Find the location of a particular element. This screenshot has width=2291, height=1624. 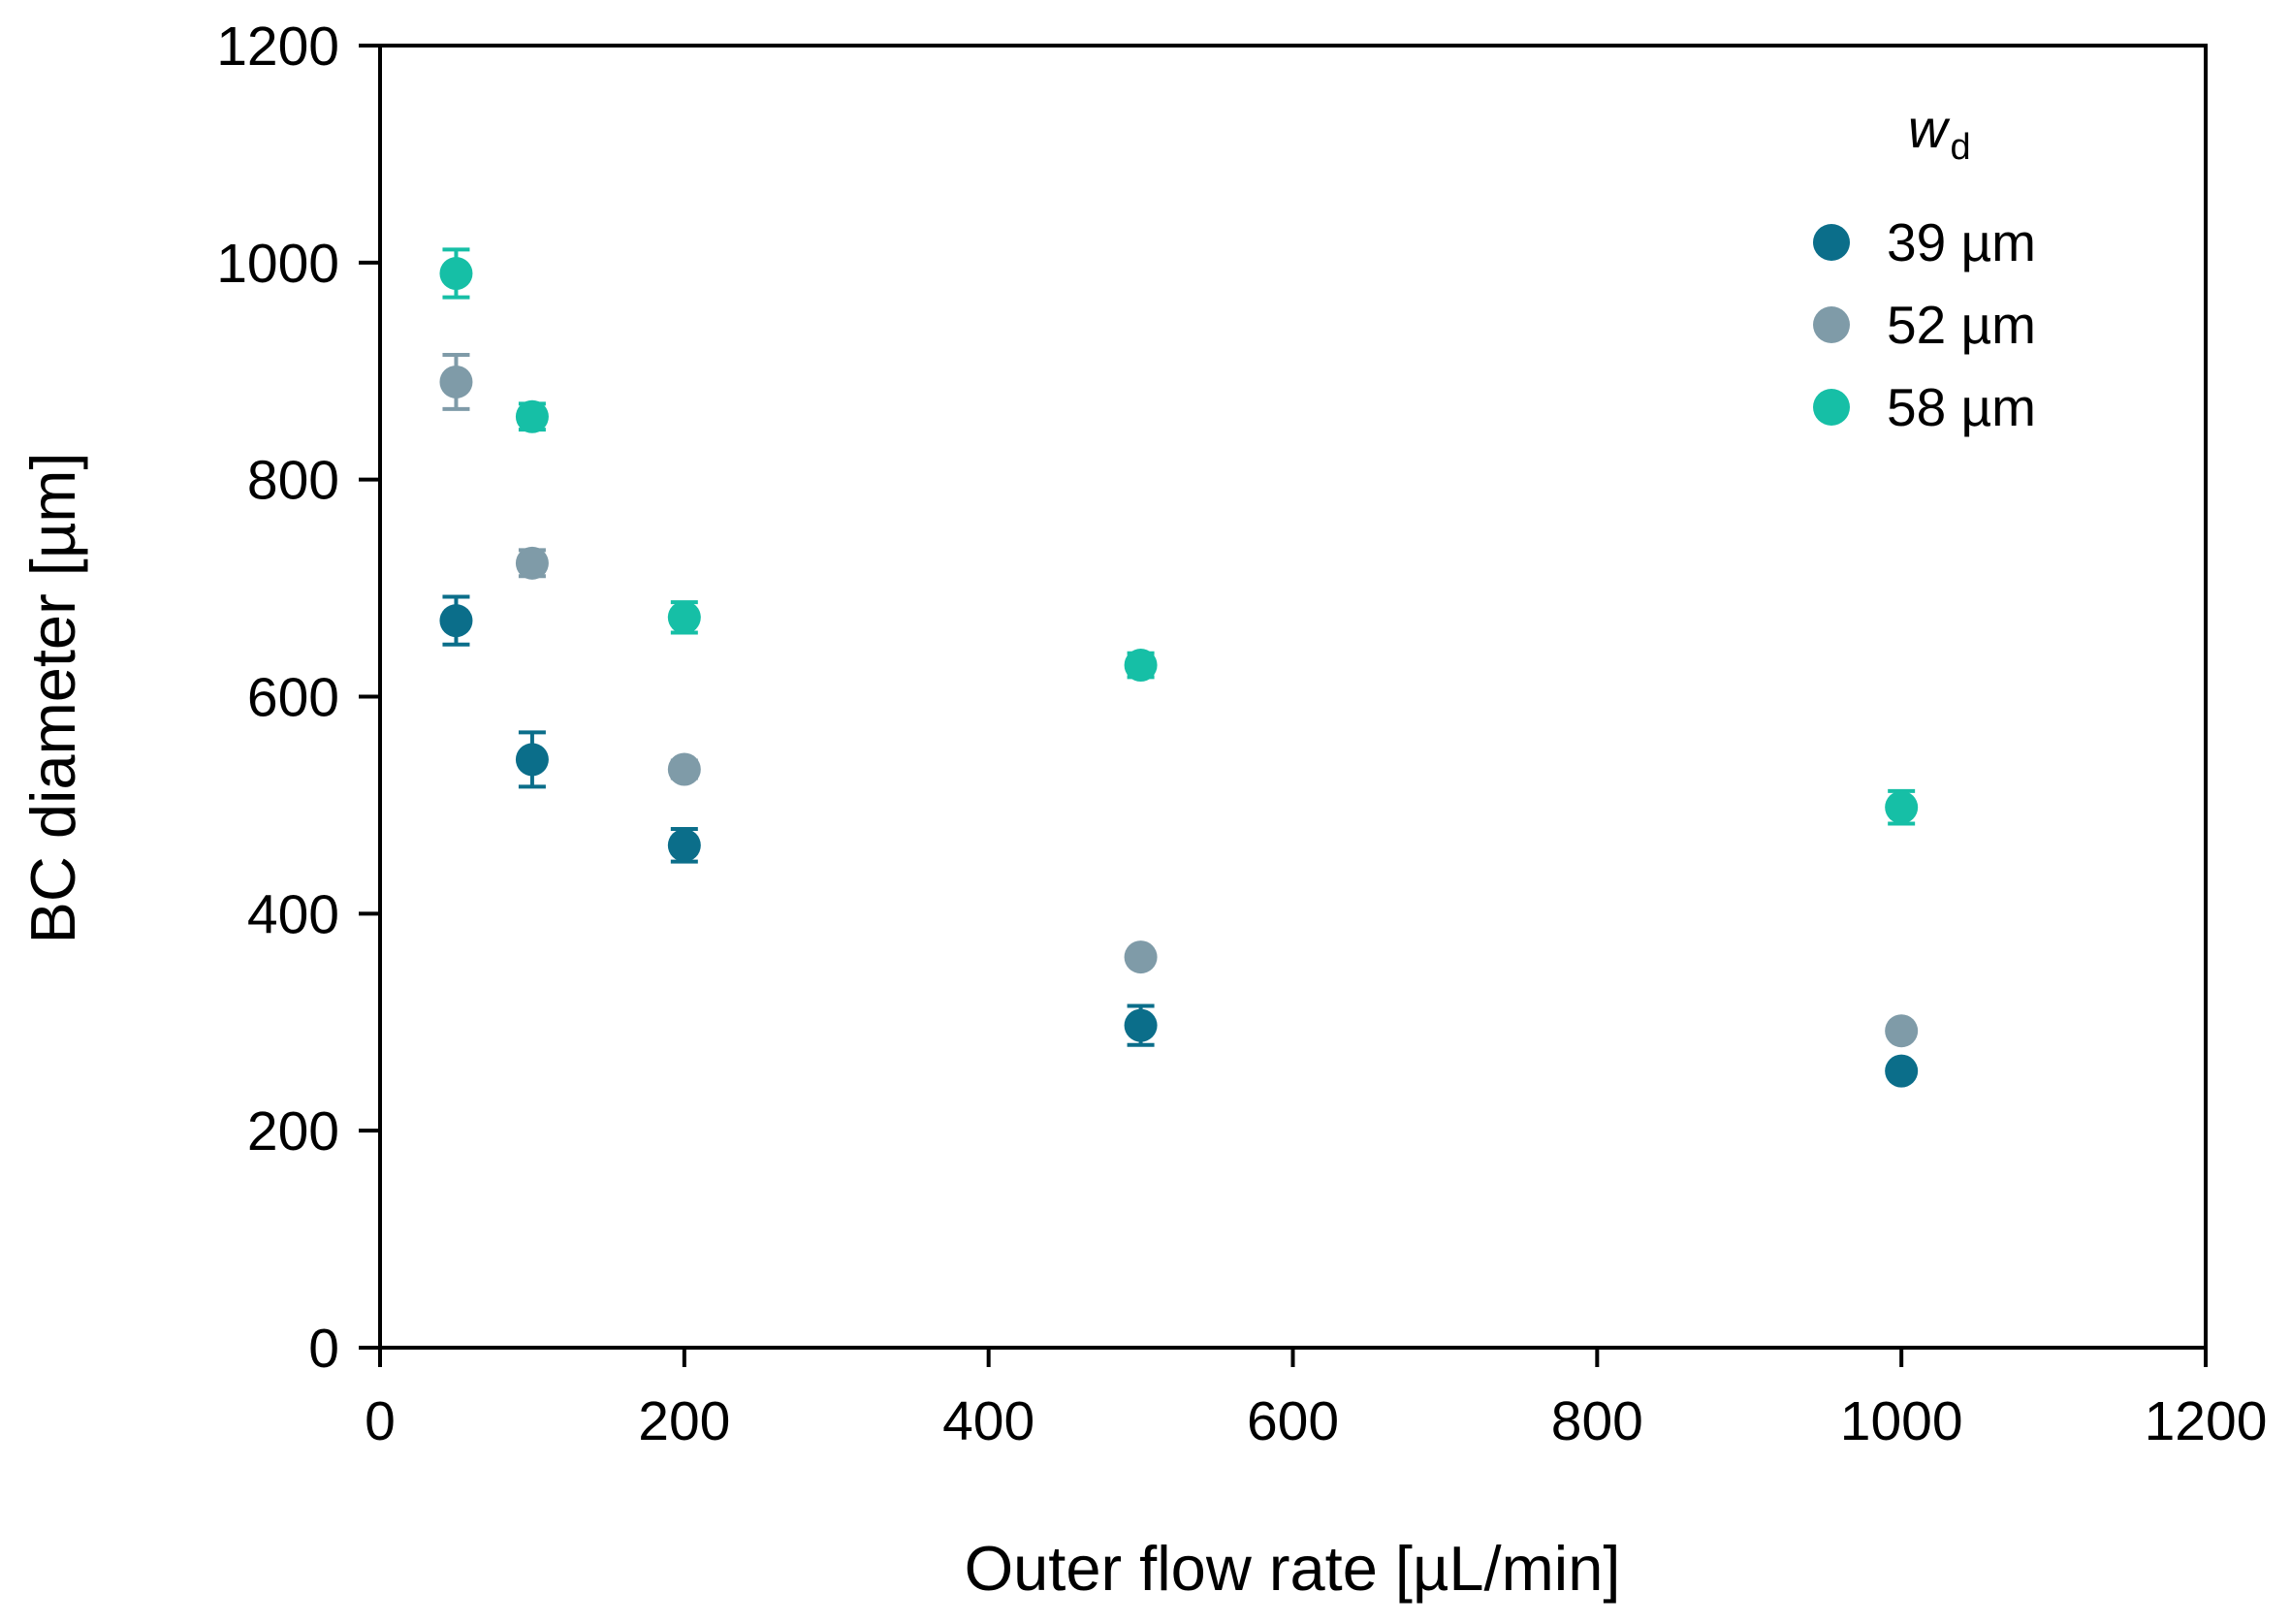

legend-title: wd is located at coordinates (1939, 133).